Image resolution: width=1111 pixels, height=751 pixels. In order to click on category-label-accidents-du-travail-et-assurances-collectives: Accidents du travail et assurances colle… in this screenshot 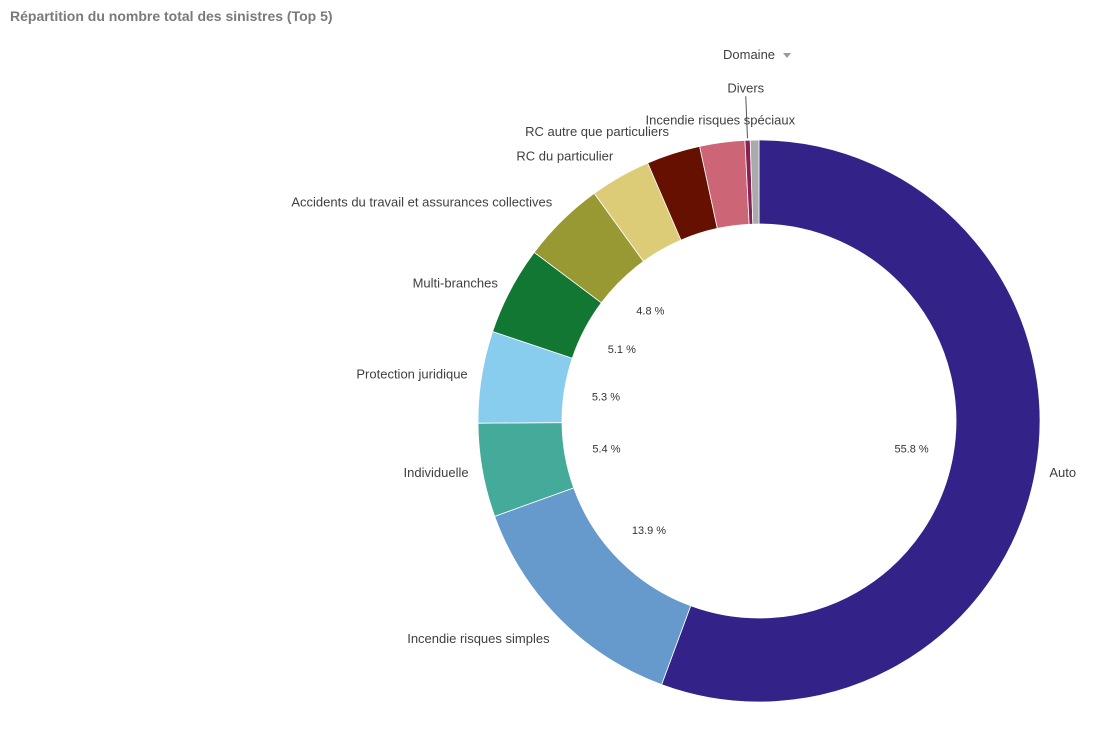, I will do `click(421, 202)`.